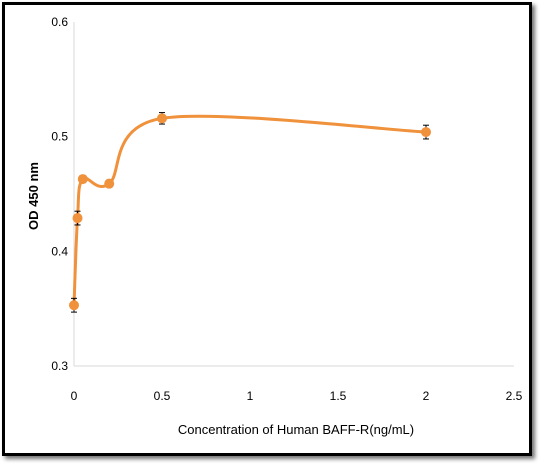 The width and height of the screenshot is (540, 464). I want to click on x-tick-labels: 0 0.5 1 1.5 2 2.5, so click(297, 396).